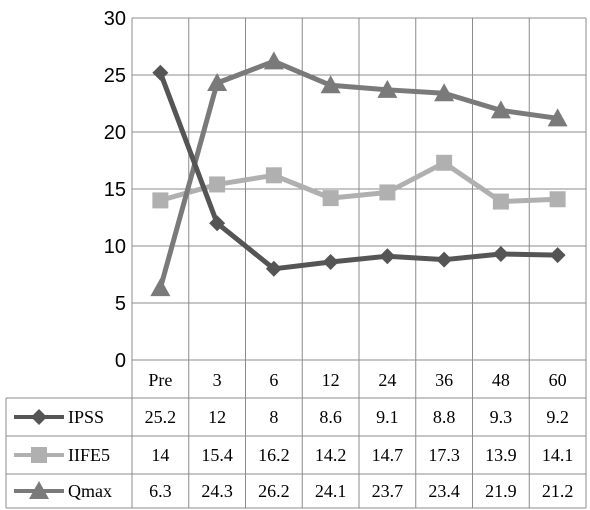 The height and width of the screenshot is (510, 590). I want to click on table-cell-value: 14.1, so click(558, 455).